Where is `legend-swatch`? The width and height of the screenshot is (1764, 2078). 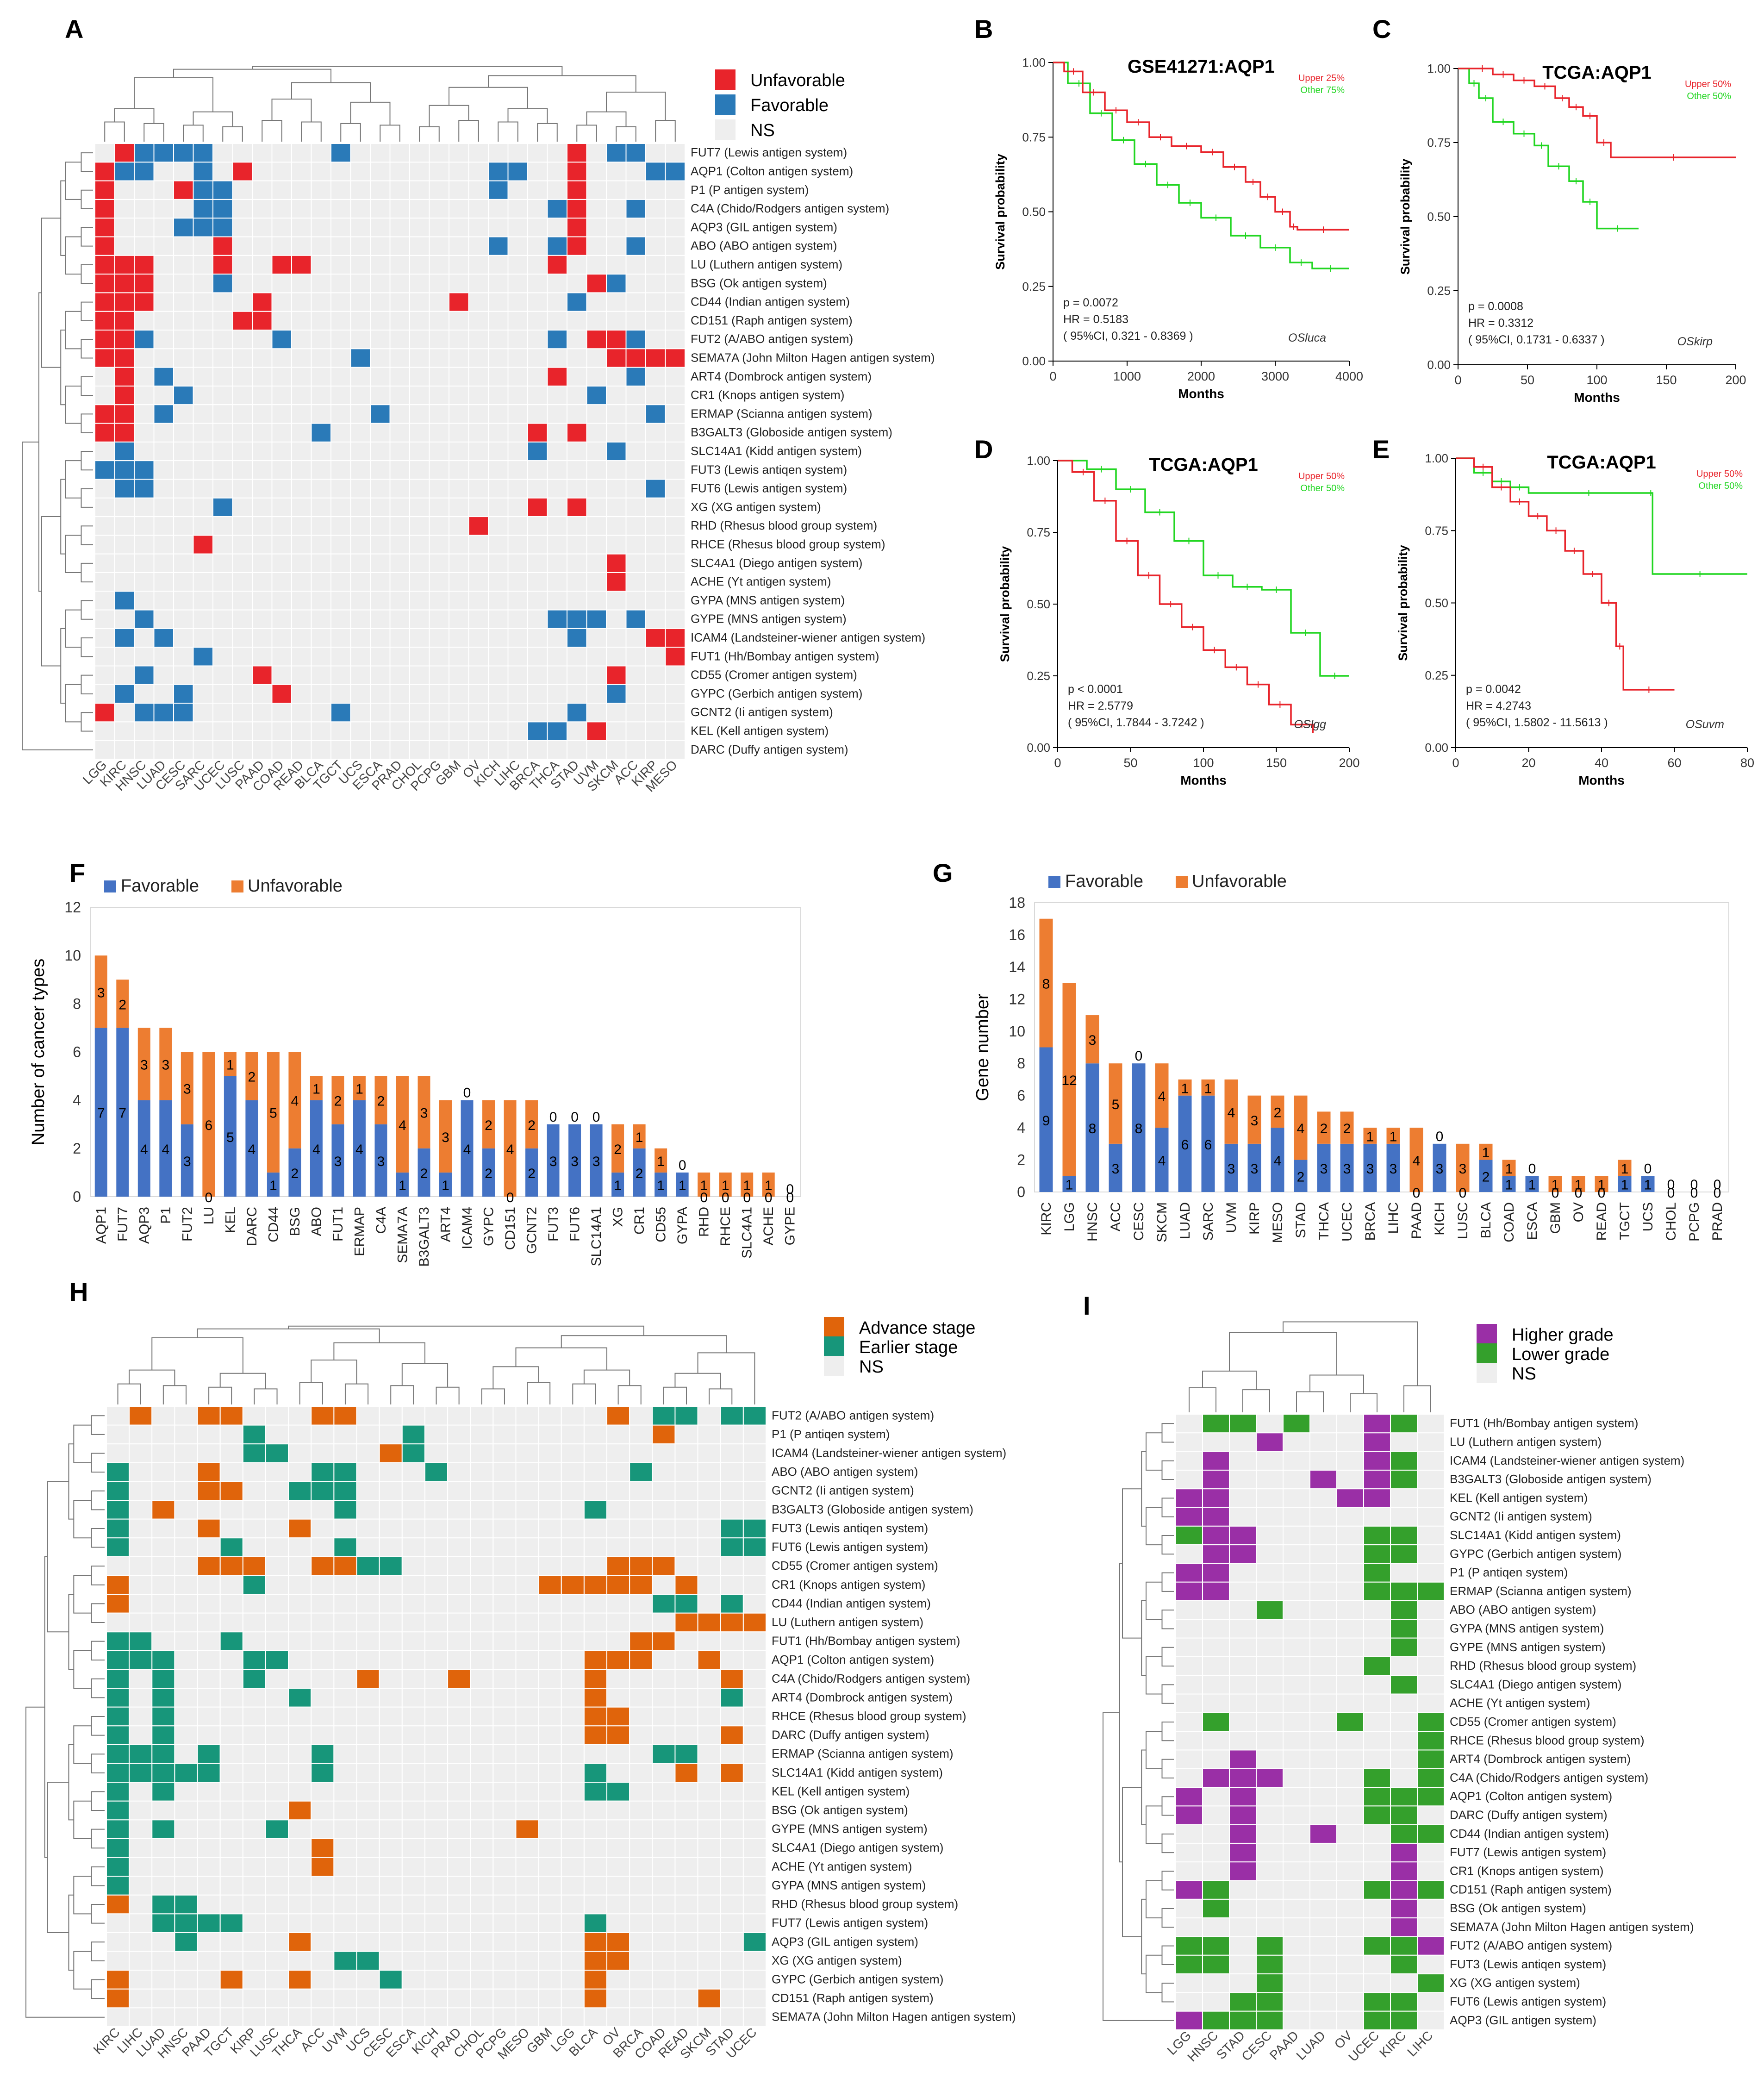
legend-swatch is located at coordinates (1487, 1353).